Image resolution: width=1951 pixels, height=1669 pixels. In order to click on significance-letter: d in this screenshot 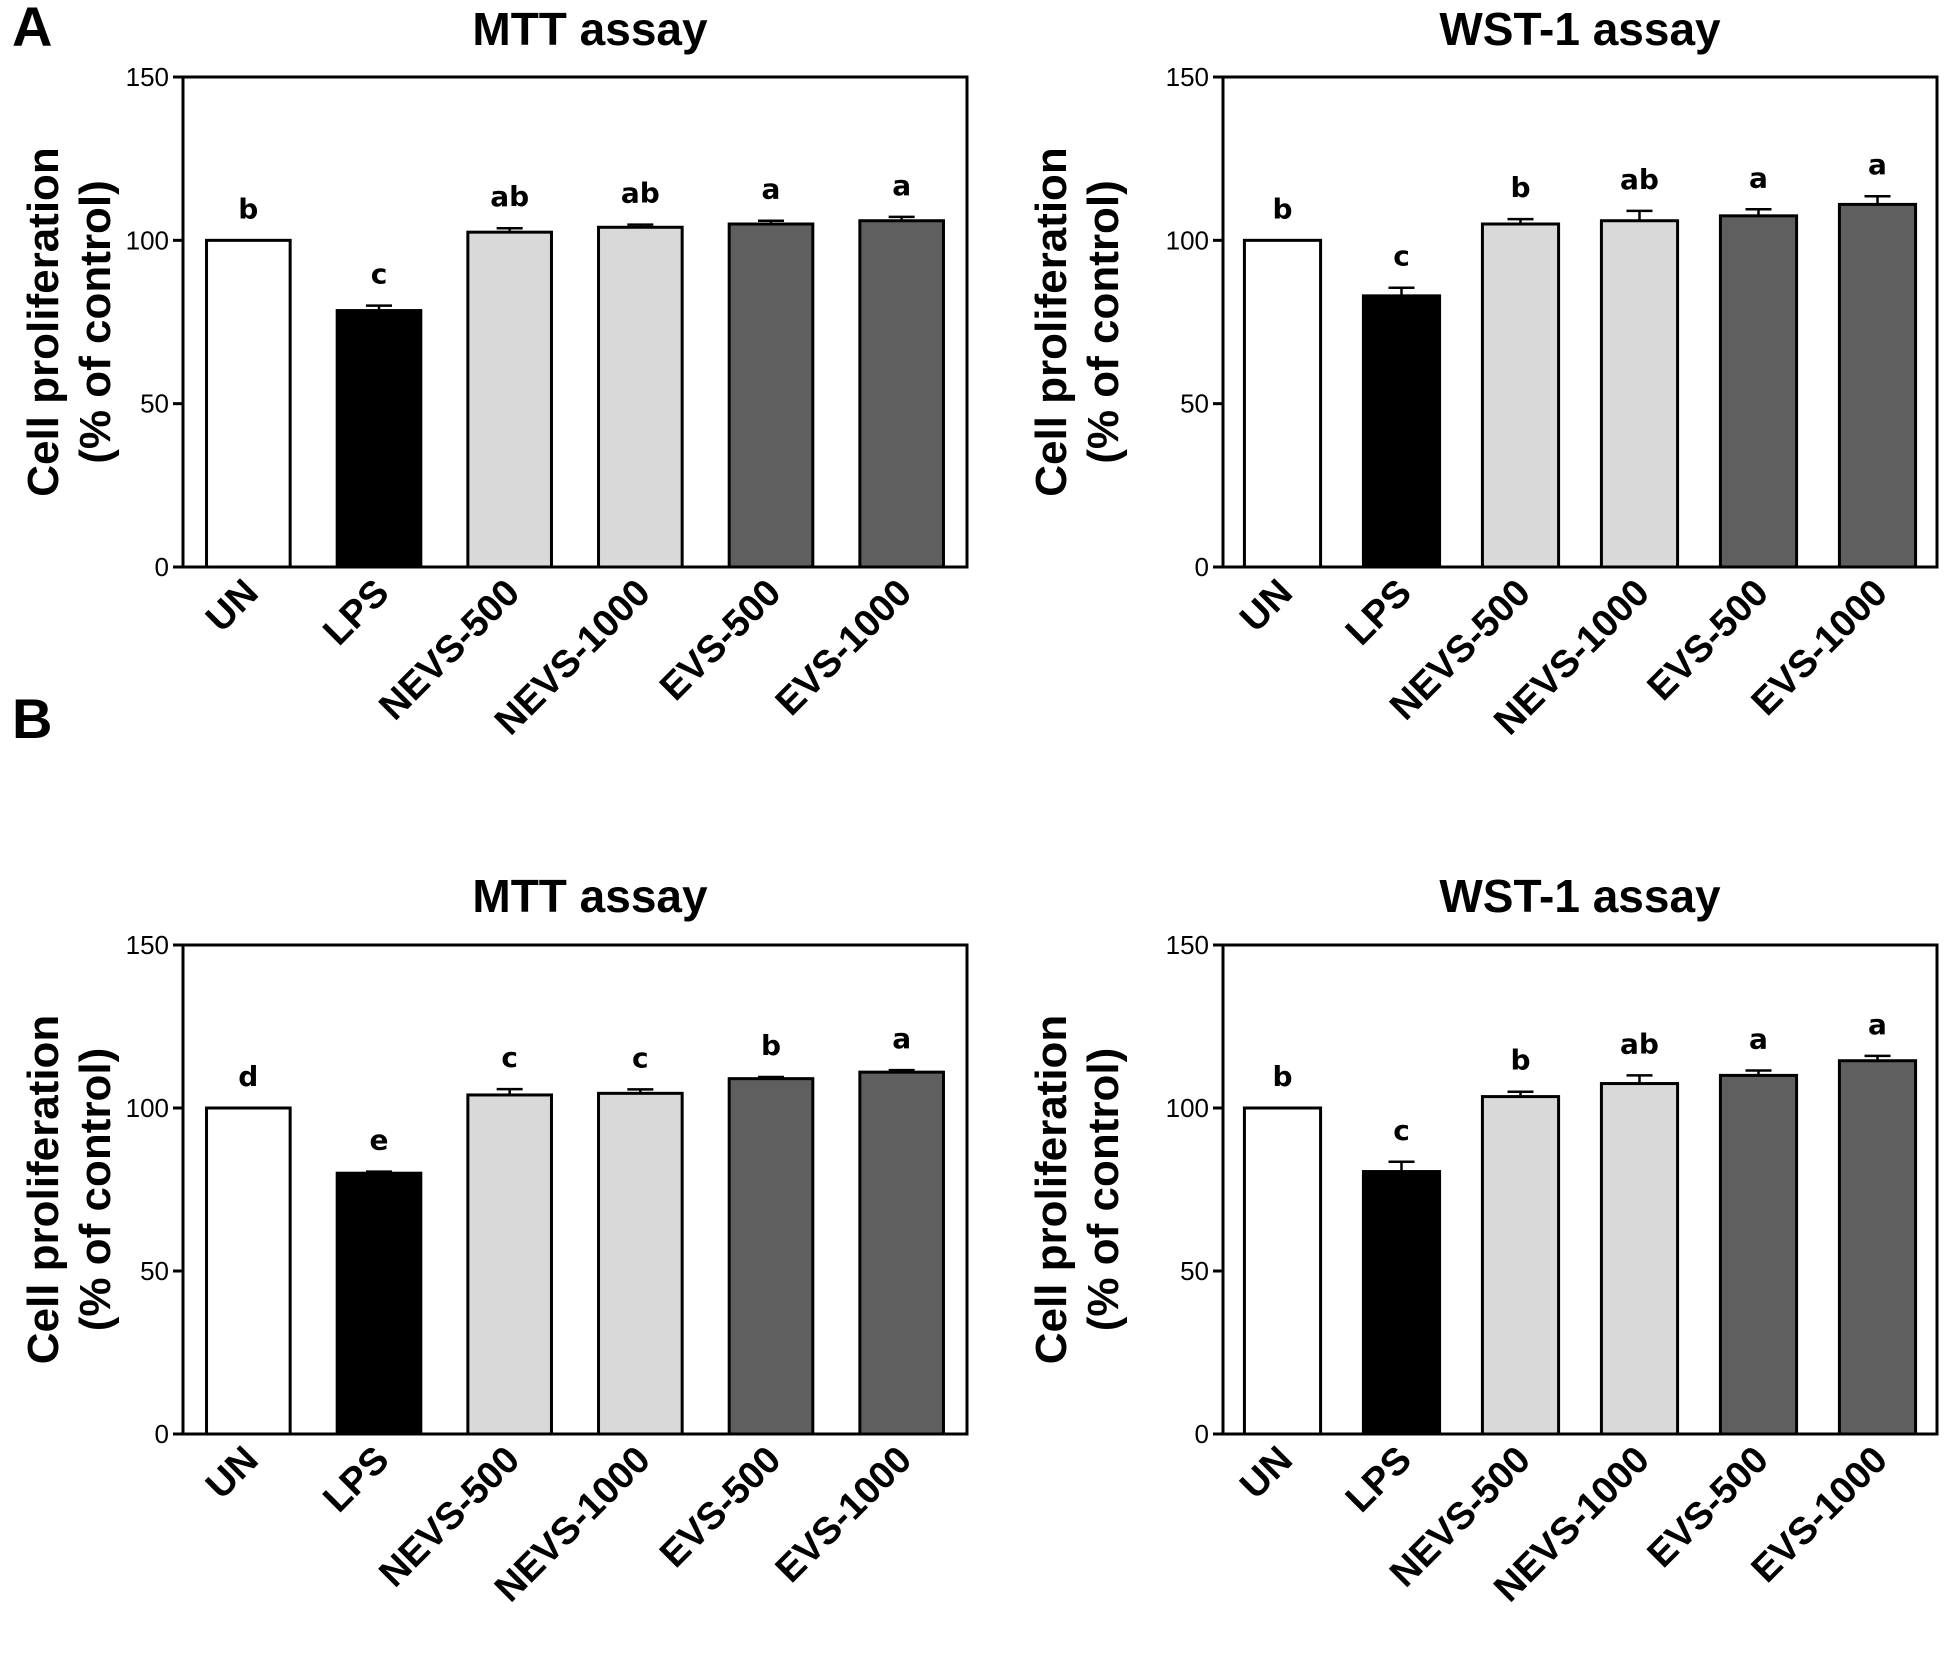, I will do `click(248, 1076)`.